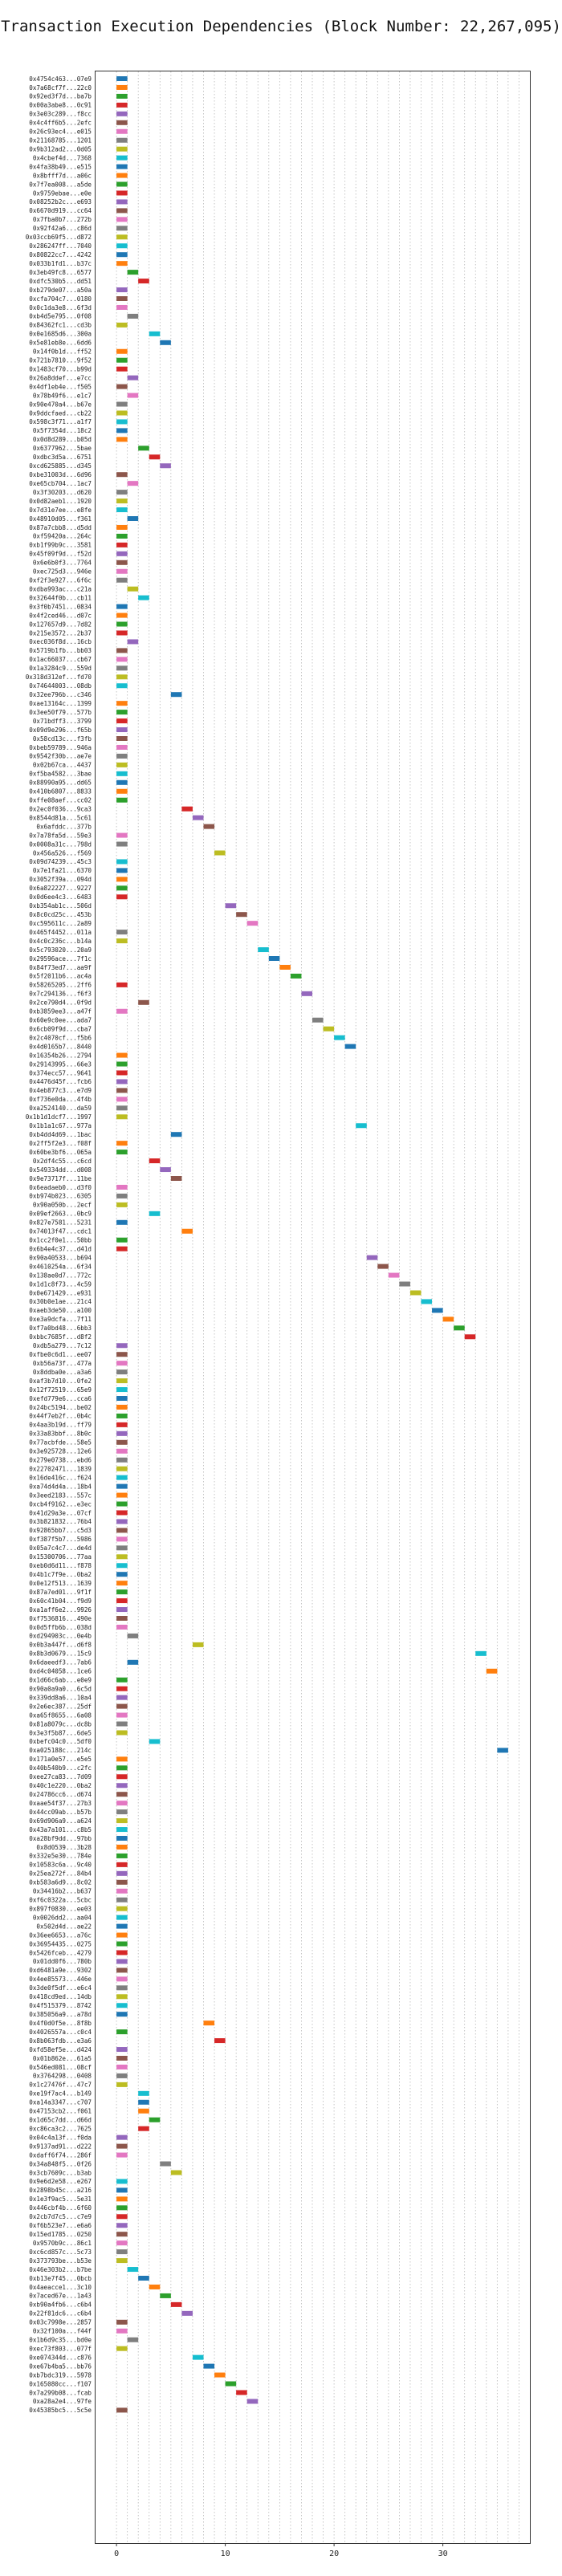 Image resolution: width=562 pixels, height=2576 pixels. What do you see at coordinates (60, 1214) in the screenshot?
I see `tx-label: 0x09ef2663...0bc9` at bounding box center [60, 1214].